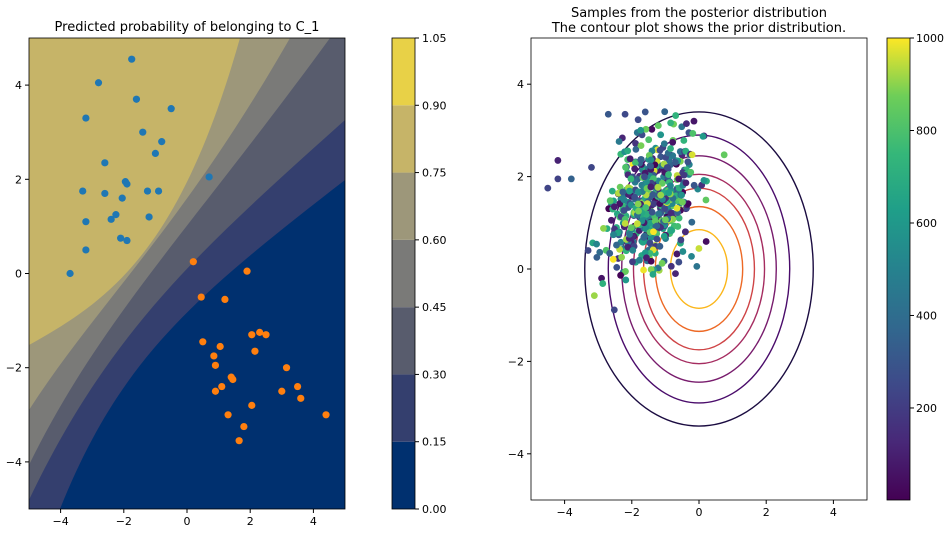 The width and height of the screenshot is (949, 537). Describe the element at coordinates (524, 84) in the screenshot. I see `right-y-tick: 4` at that location.